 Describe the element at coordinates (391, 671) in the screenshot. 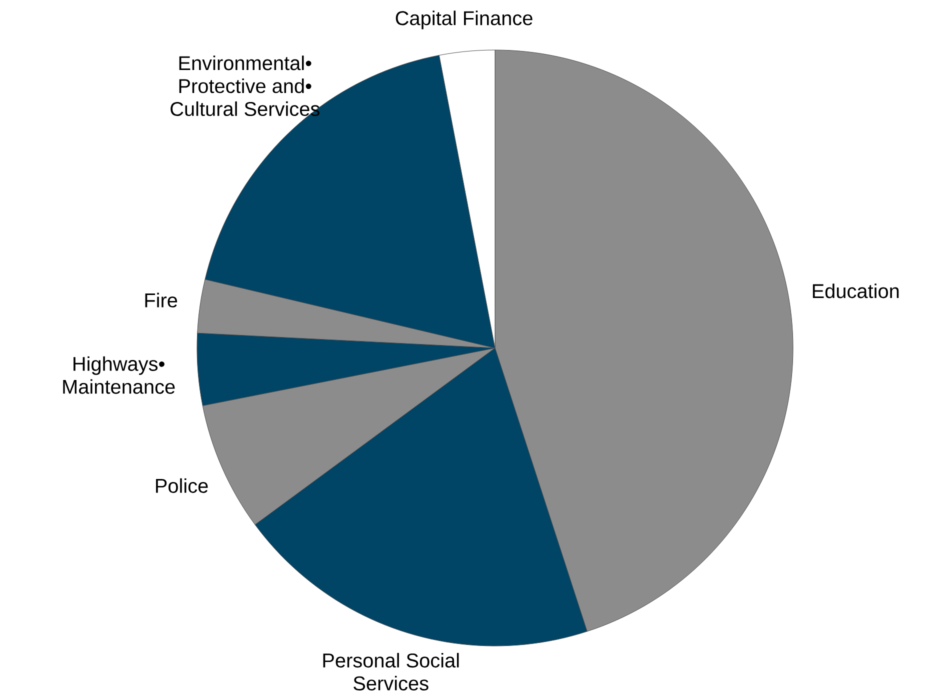

I see `slice-label: Personal Social Services` at that location.